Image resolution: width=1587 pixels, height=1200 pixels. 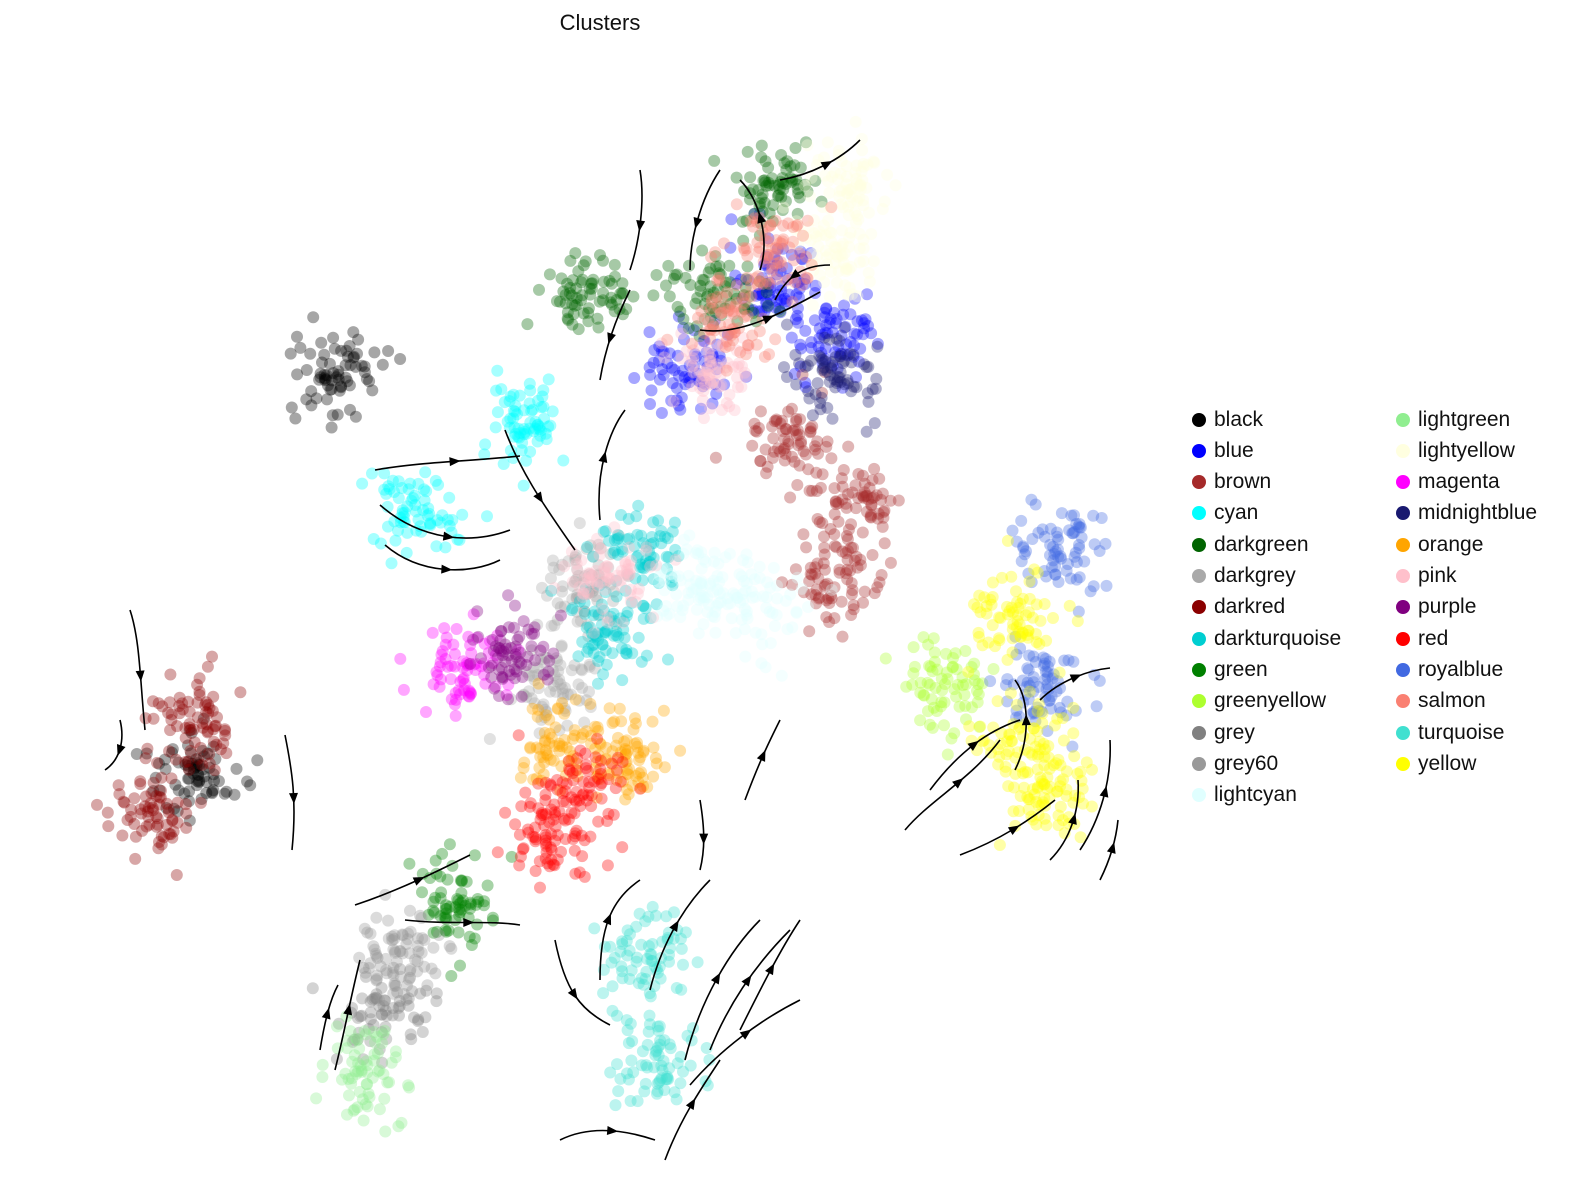 What do you see at coordinates (1010, 693) in the screenshot?
I see `point-yellow` at bounding box center [1010, 693].